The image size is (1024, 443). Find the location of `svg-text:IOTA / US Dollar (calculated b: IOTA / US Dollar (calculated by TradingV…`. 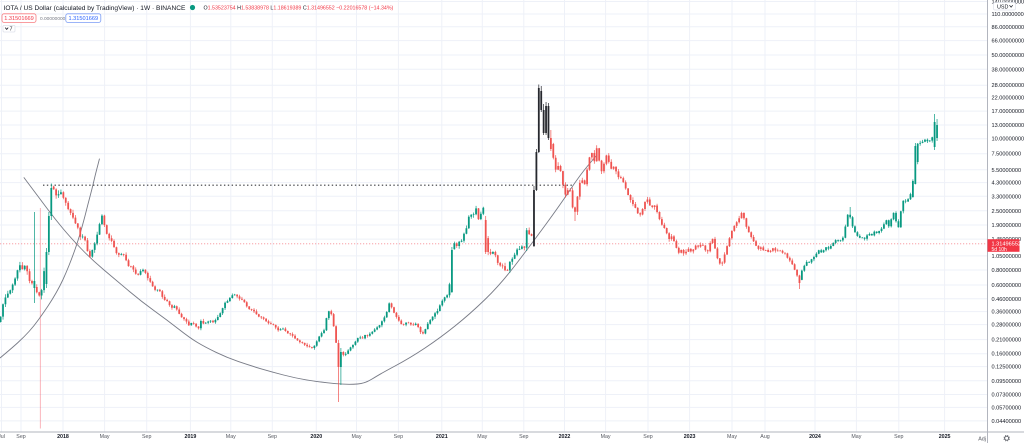

svg-text:IOTA / US Dollar (calculated b: IOTA / US Dollar (calculated by TradingV… is located at coordinates (95, 8).